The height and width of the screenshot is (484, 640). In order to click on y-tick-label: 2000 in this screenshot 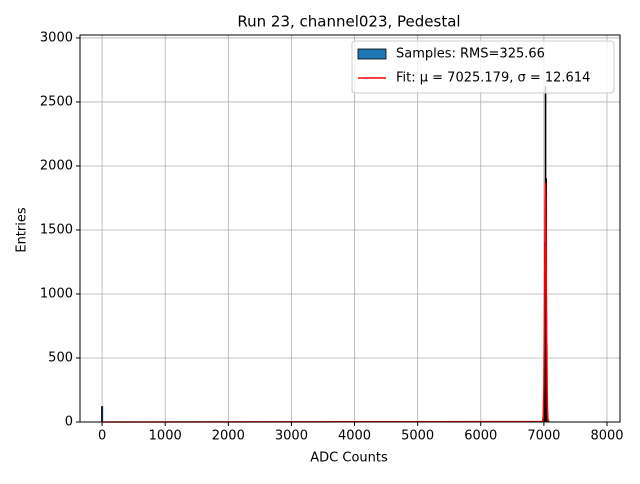, I will do `click(56, 165)`.